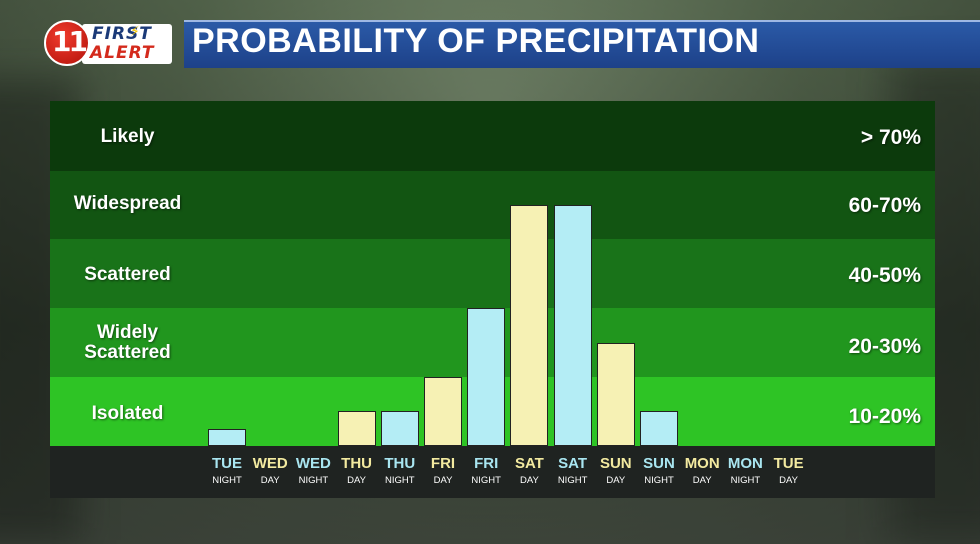 Image resolution: width=980 pixels, height=544 pixels. Describe the element at coordinates (127, 274) in the screenshot. I see `band-label-scattered: Scattered` at that location.